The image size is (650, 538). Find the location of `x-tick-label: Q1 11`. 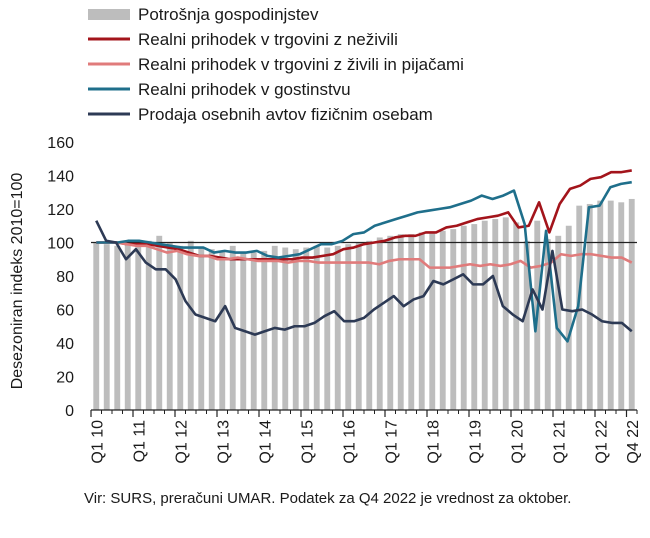

x-tick-label: Q1 11 is located at coordinates (139, 441).